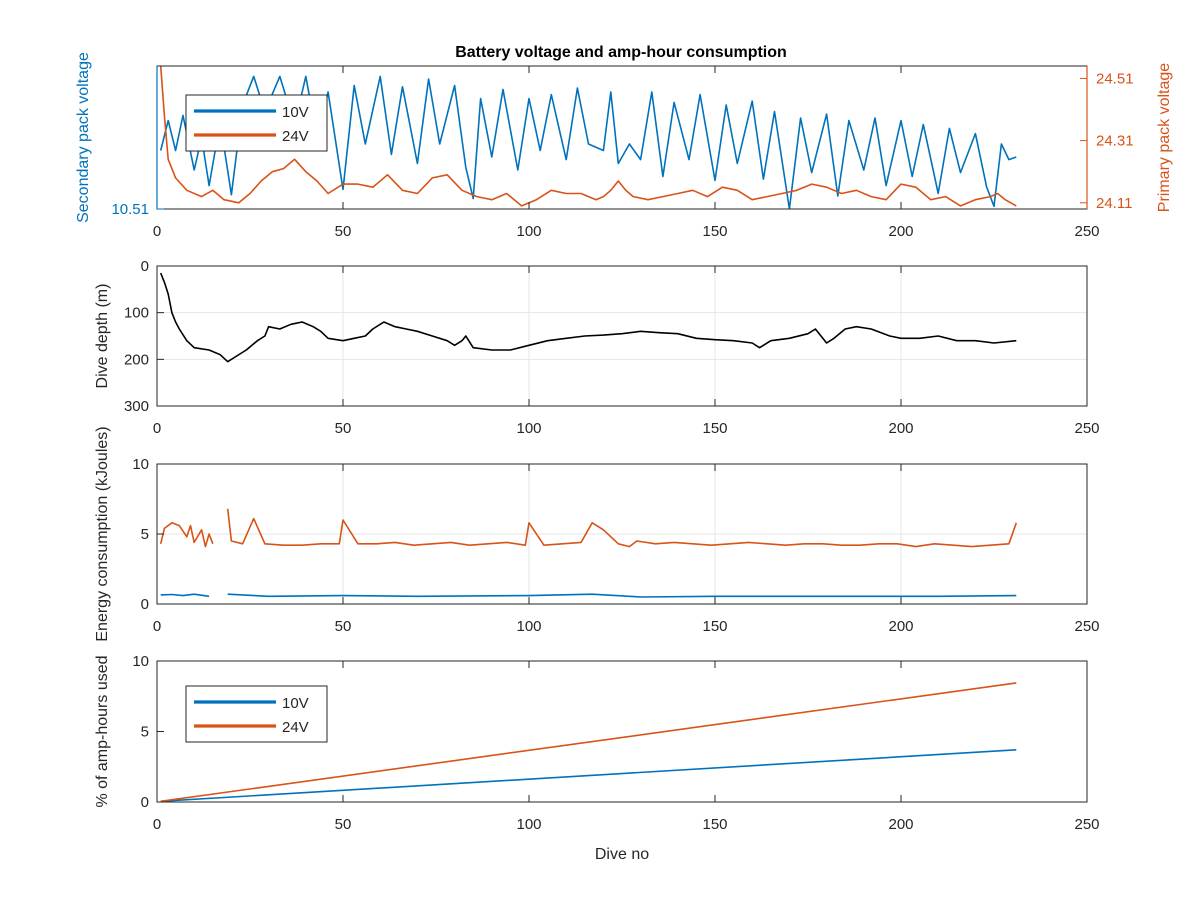  I want to click on energy-x-tick-label: 0, so click(157, 626).